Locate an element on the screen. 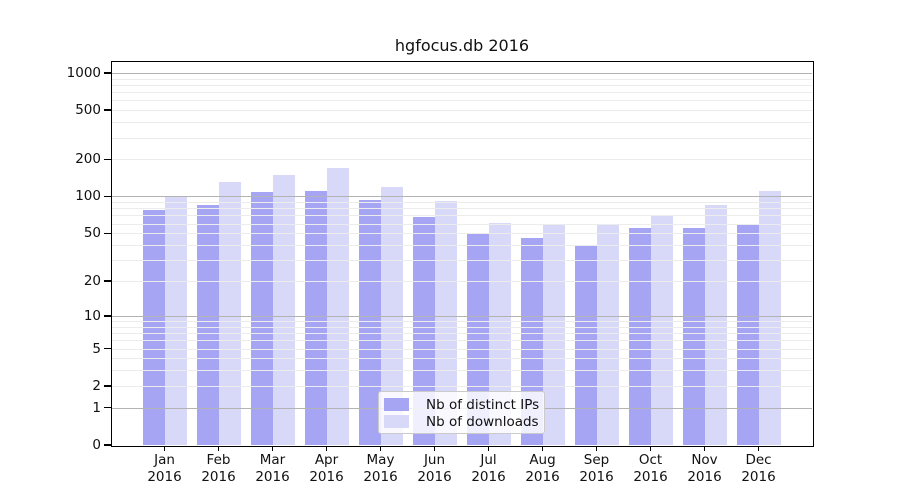 The image size is (900, 500). month-label: Jul is located at coordinates (488, 460).